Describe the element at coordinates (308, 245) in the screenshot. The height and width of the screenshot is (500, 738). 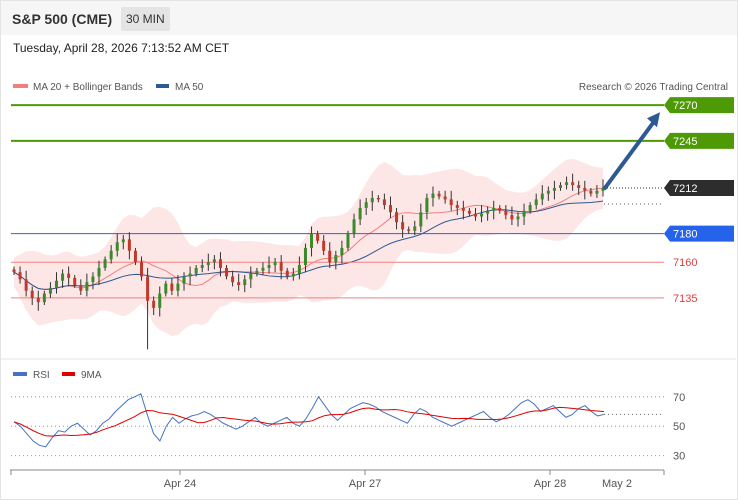
I see `ma50-line` at that location.